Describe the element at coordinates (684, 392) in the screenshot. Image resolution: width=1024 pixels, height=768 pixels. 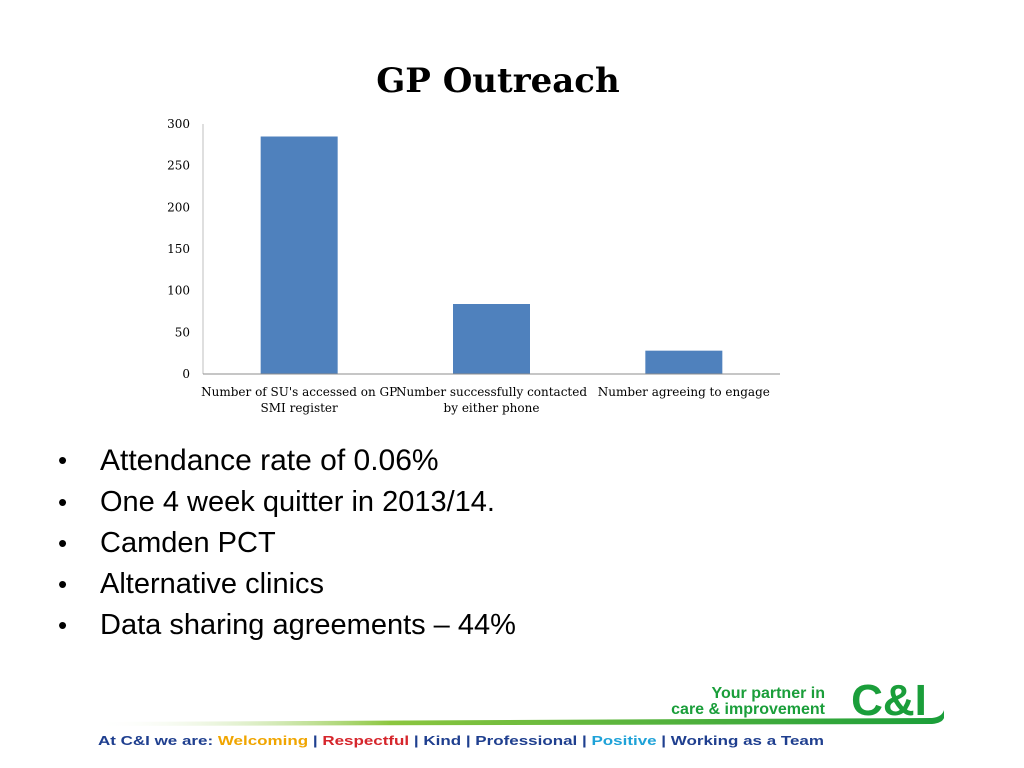
I see `x-tick-label: Number agreeing to engage` at that location.